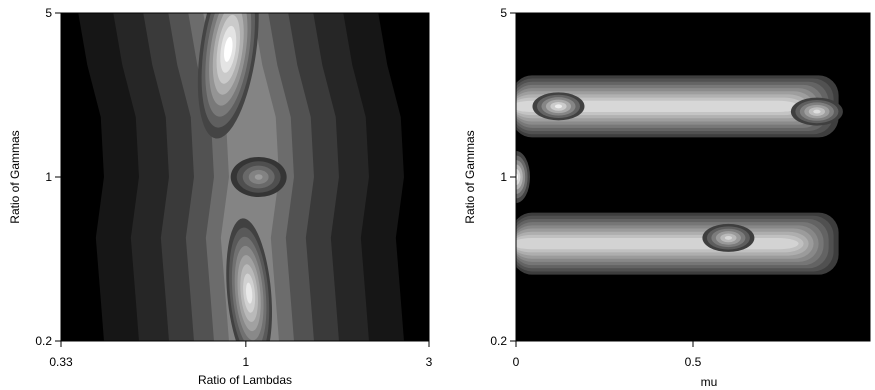  What do you see at coordinates (241, 355) in the screenshot?
I see `x-axis-left: 0.33 1 3` at bounding box center [241, 355].